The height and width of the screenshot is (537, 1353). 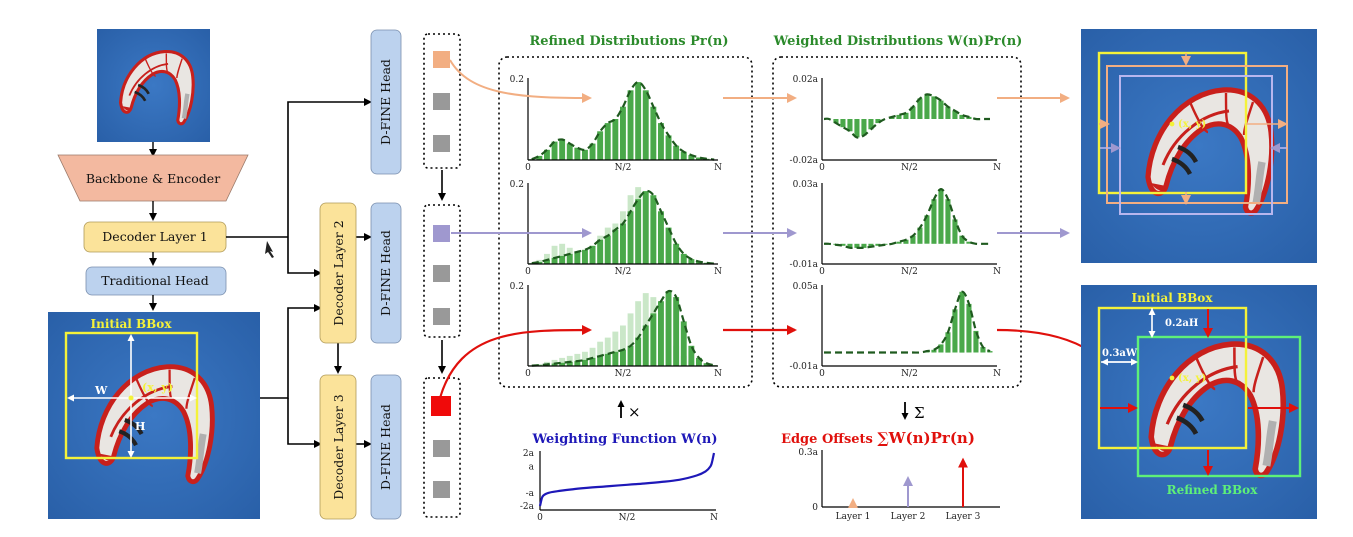 What do you see at coordinates (624, 439) in the screenshot?
I see `weighting-function-title: Weighting Function W(n)` at bounding box center [624, 439].